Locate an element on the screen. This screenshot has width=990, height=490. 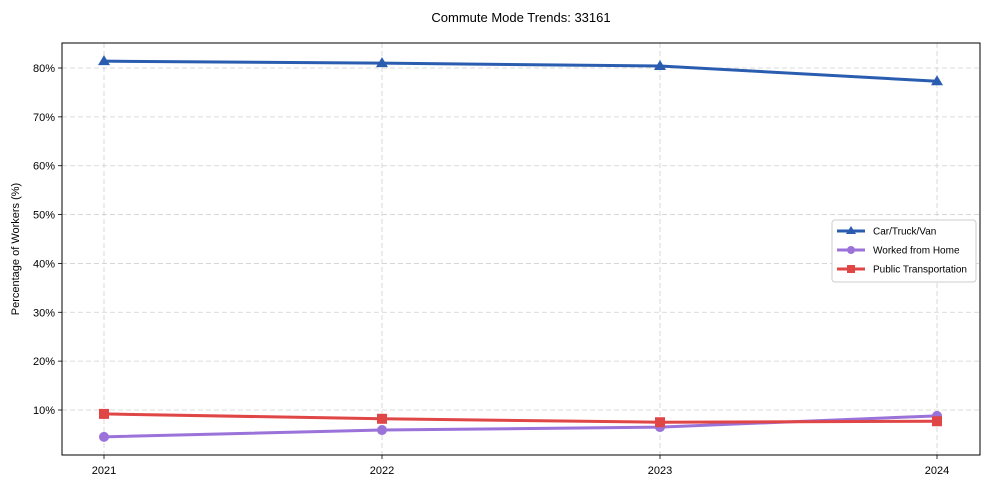
x-tick-label: 2023 is located at coordinates (660, 471).